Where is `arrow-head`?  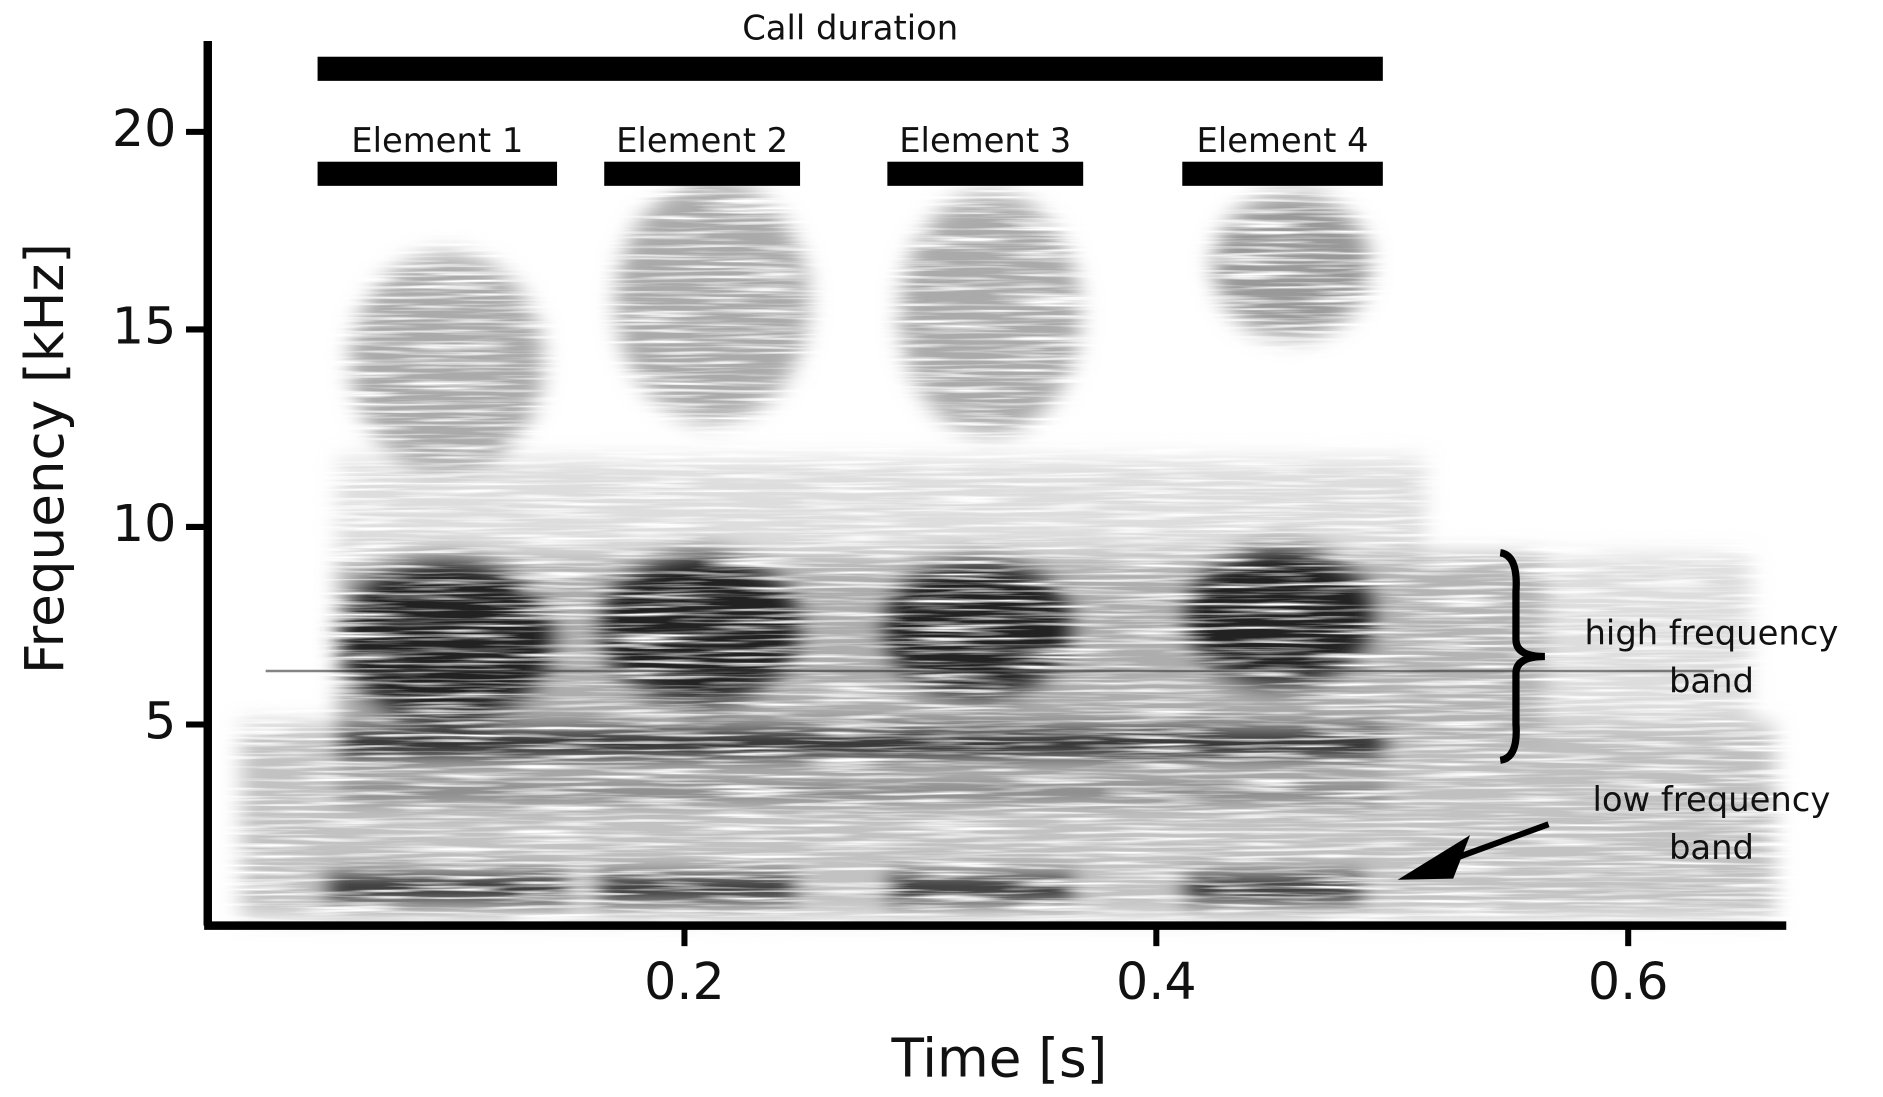 arrow-head is located at coordinates (1434, 857).